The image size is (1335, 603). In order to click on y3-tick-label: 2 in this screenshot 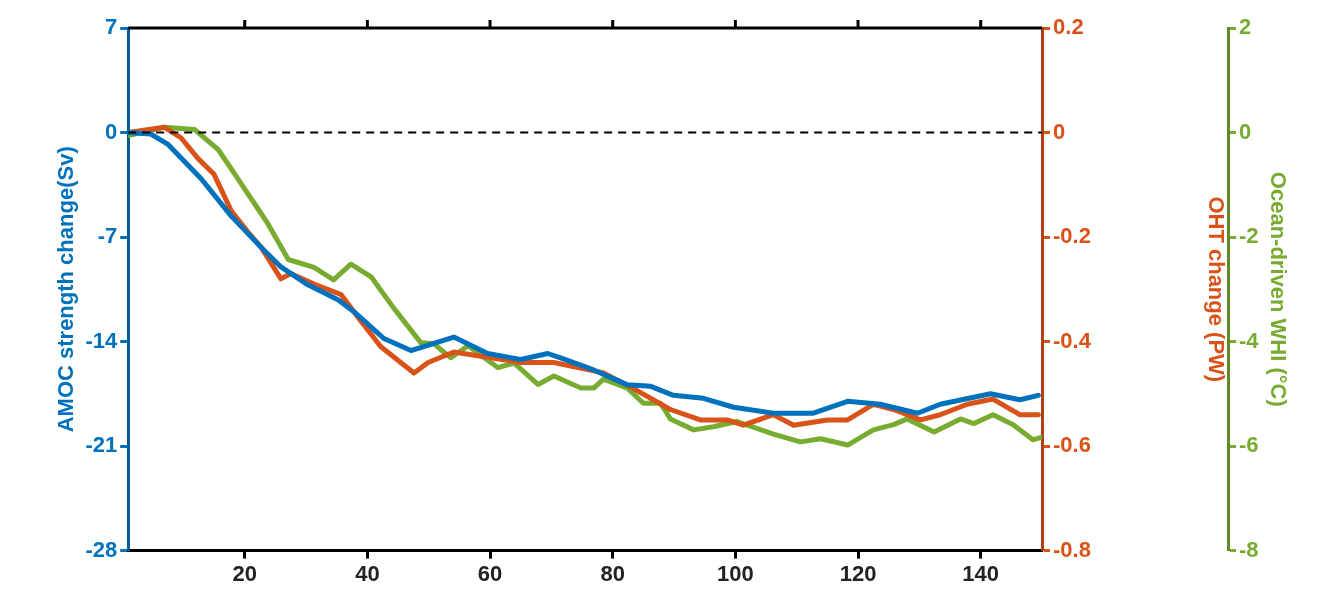, I will do `click(1245, 27)`.